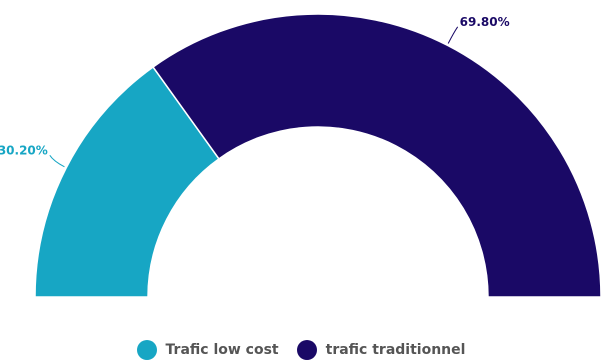  I want to click on legend-label-low-cost: Trafic low cost, so click(222, 350).